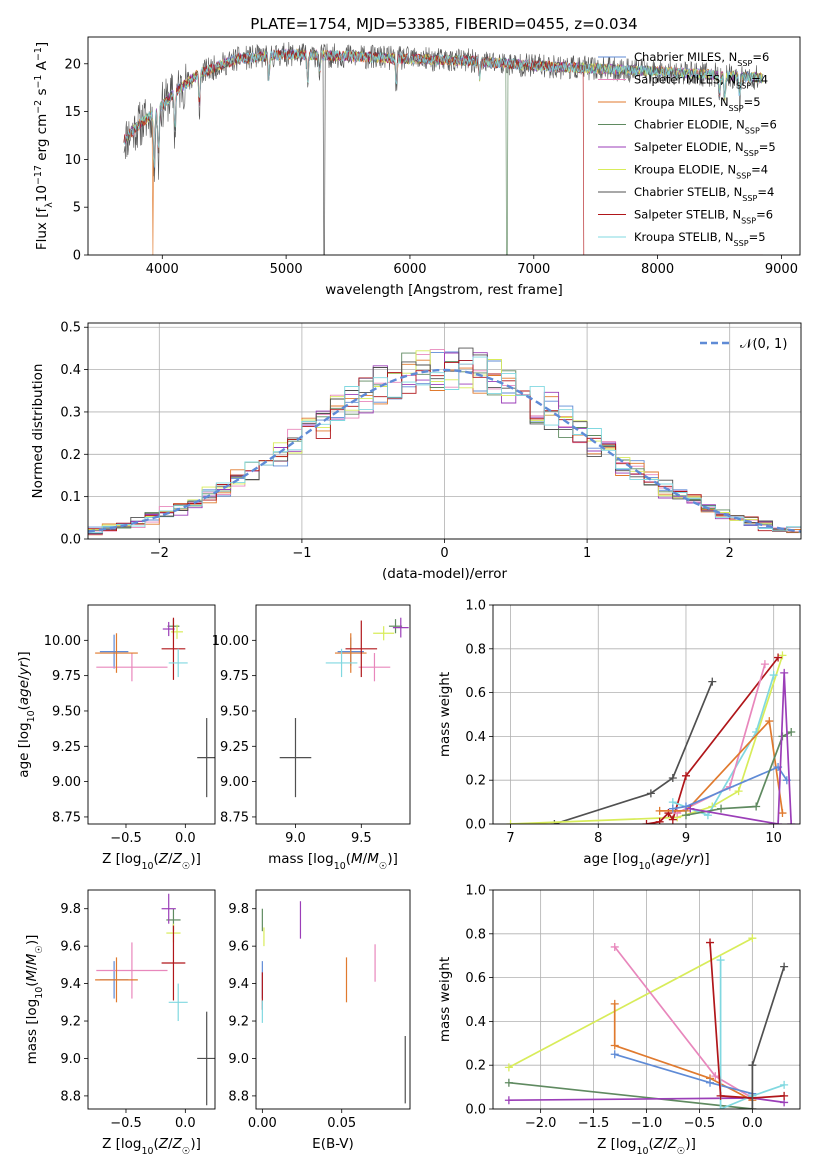  What do you see at coordinates (700, 239) in the screenshot?
I see `legend-label: Kroupa STELIB, NSSP=5` at bounding box center [700, 239].